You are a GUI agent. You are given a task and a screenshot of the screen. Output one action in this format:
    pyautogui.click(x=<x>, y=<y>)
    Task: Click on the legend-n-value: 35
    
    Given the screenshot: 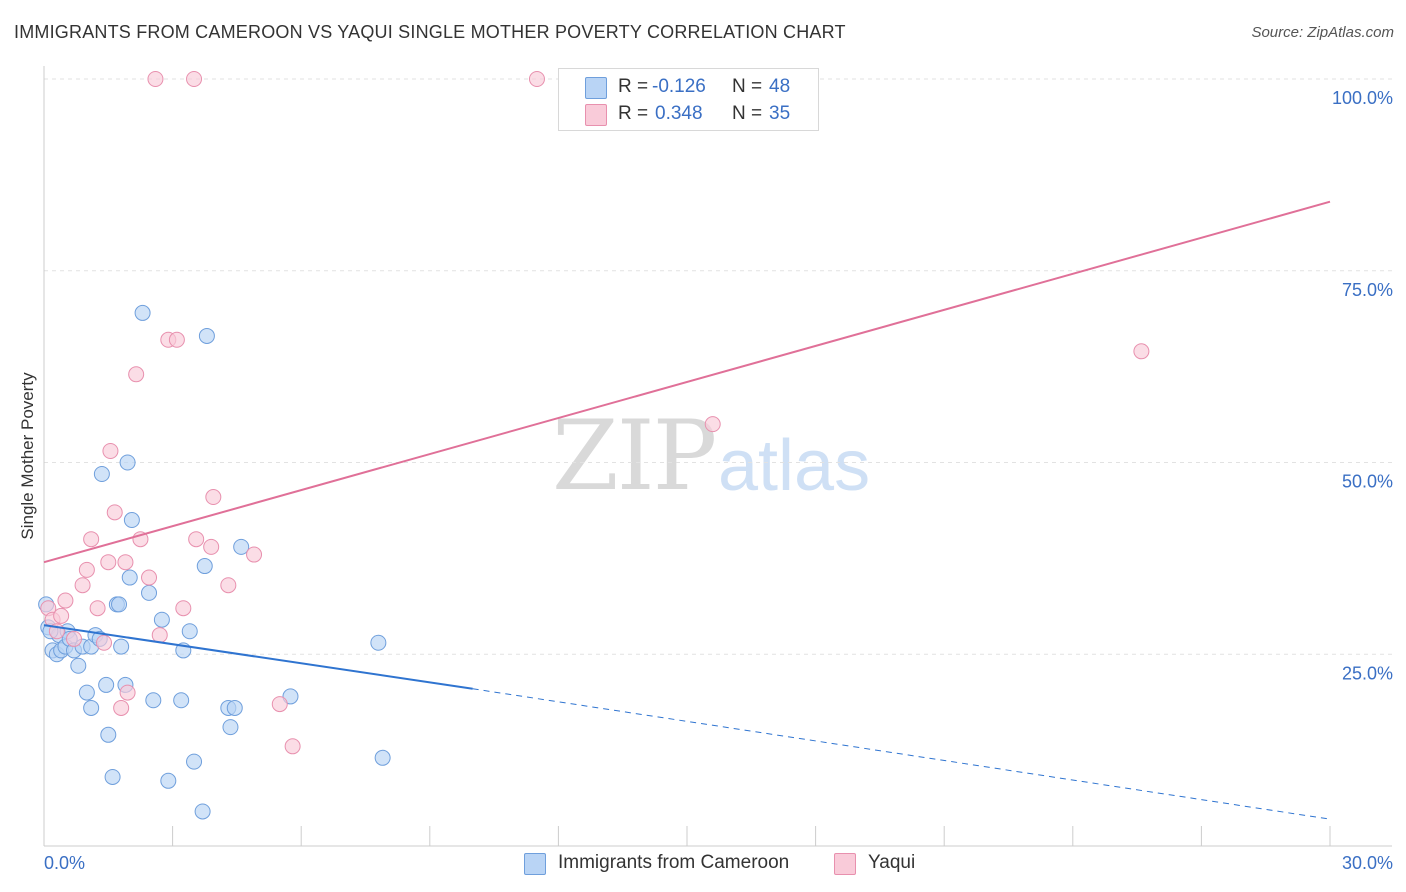 What is the action you would take?
    pyautogui.click(x=780, y=113)
    